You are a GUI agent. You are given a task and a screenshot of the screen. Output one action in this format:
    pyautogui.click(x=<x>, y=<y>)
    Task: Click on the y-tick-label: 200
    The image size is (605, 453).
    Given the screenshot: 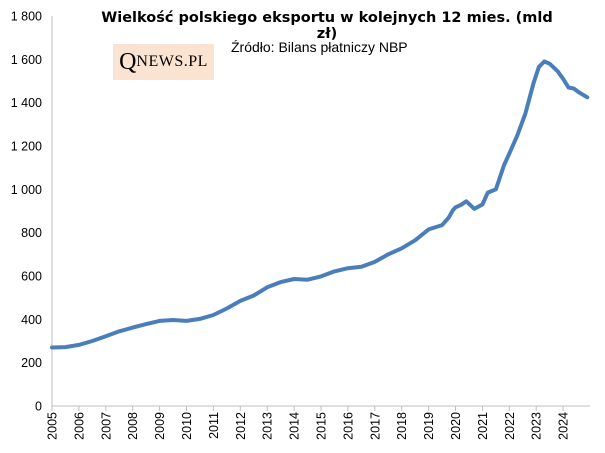 What is the action you would take?
    pyautogui.click(x=31, y=363)
    